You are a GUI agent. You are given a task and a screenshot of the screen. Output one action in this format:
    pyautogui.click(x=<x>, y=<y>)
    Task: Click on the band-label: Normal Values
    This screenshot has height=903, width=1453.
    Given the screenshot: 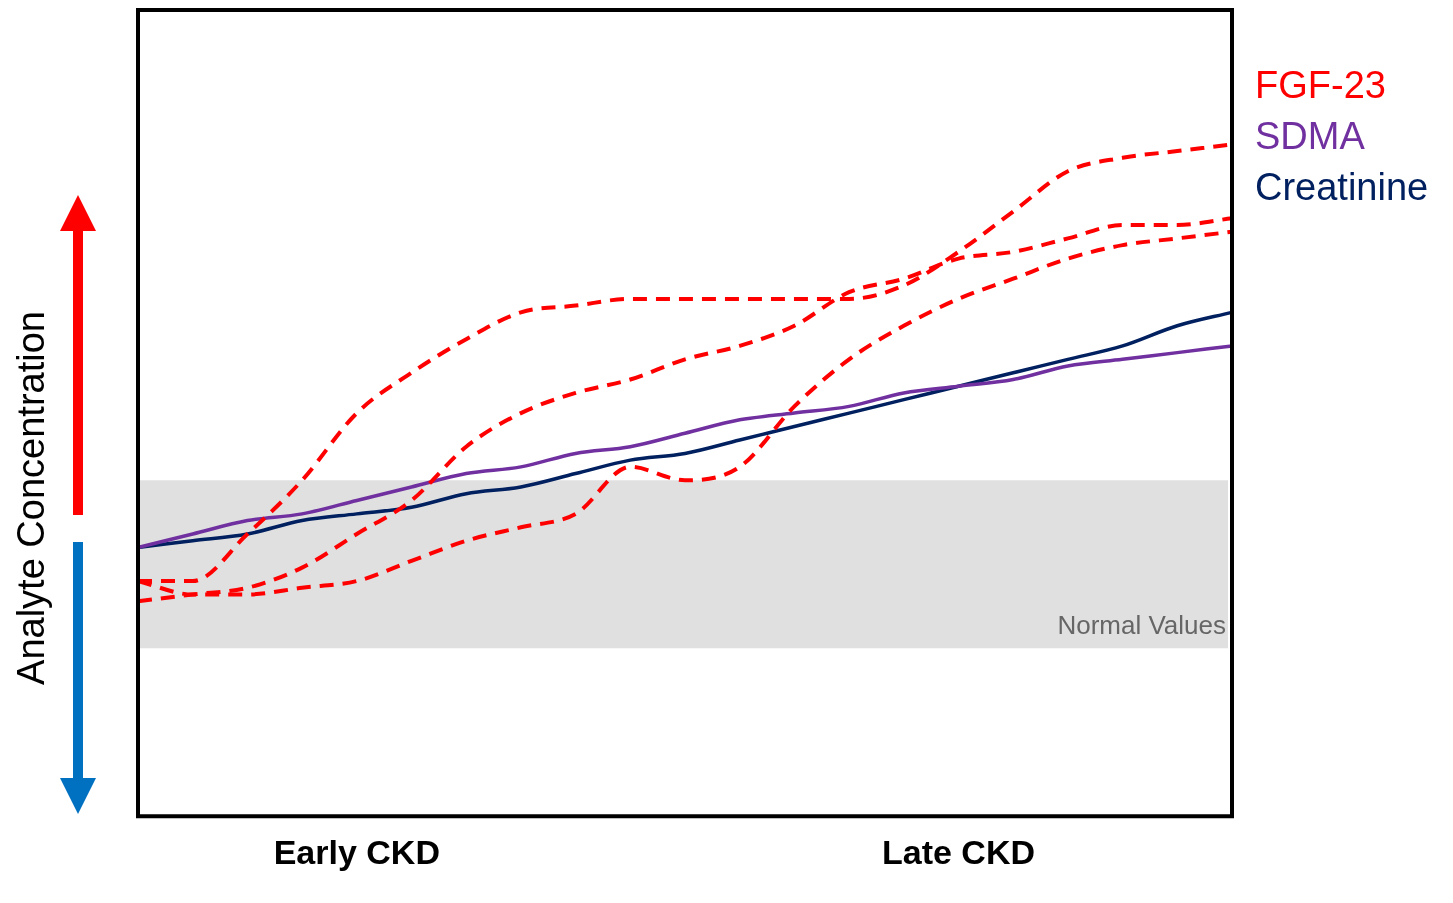 What is the action you would take?
    pyautogui.click(x=1141, y=625)
    